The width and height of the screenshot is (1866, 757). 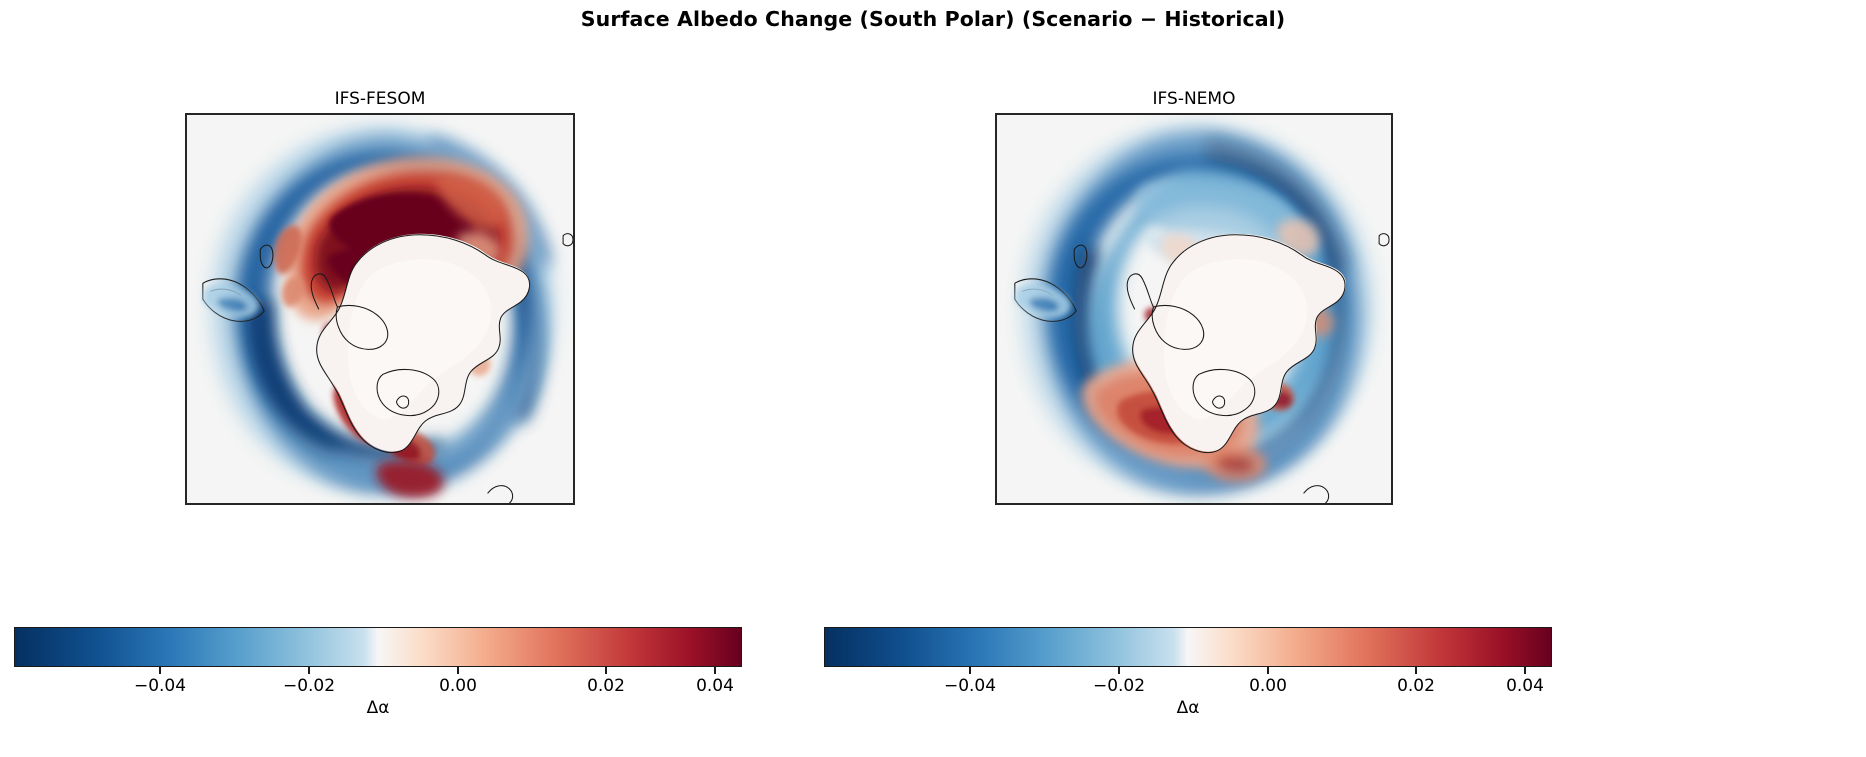 I want to click on colorbar-ifs-nemo: −0.04 −0.02 0.00 0.02 0.04 Δα, so click(x=1188, y=672).